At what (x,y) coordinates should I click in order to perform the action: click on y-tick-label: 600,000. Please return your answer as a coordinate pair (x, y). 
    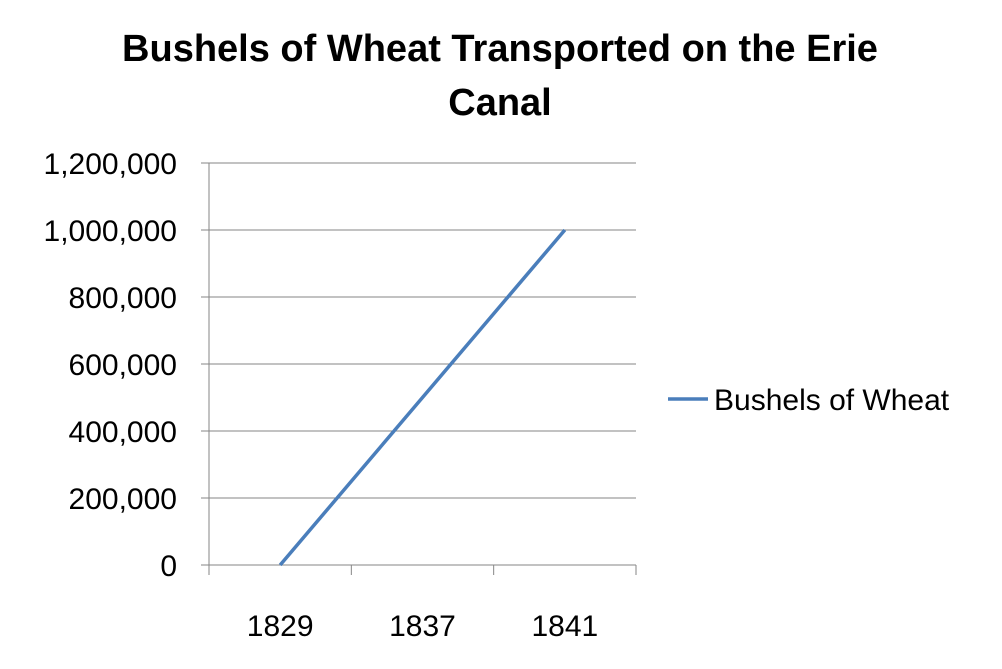
    Looking at the image, I should click on (123, 365).